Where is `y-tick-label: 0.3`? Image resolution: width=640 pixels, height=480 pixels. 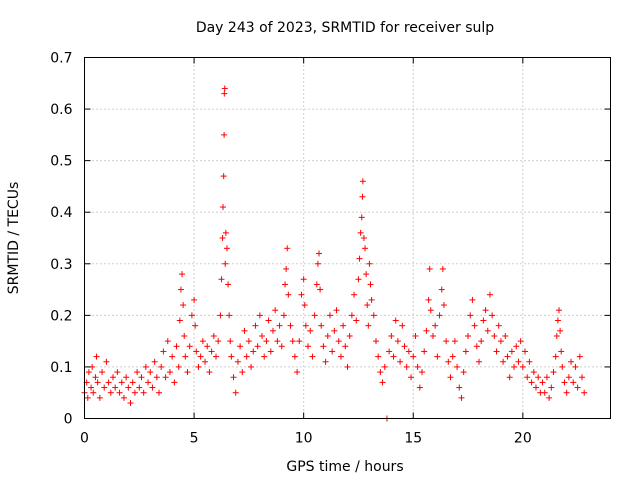
y-tick-label: 0.3 is located at coordinates (61, 265).